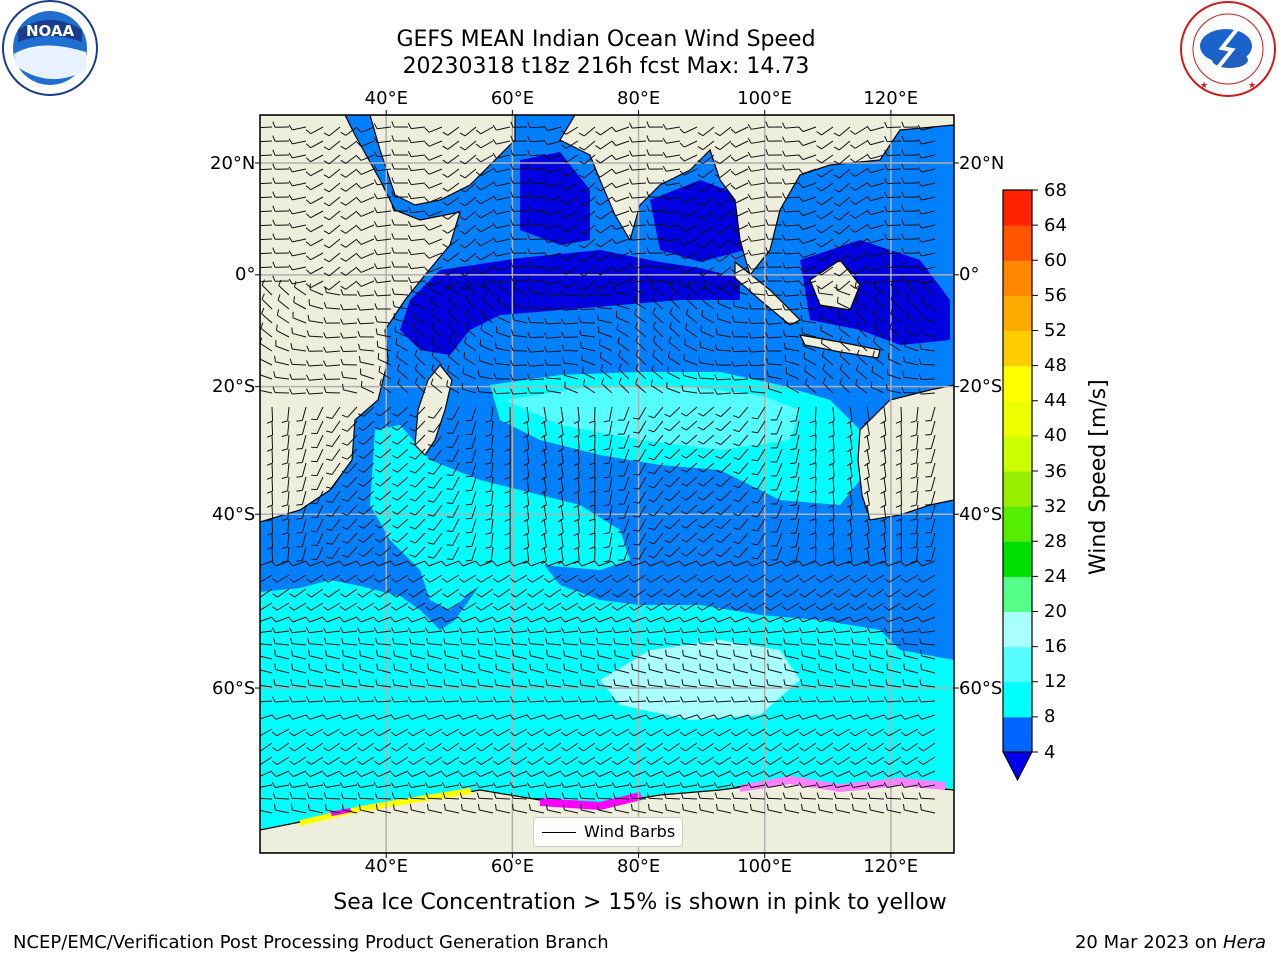 This screenshot has width=1280, height=960. What do you see at coordinates (1055, 471) in the screenshot?
I see `colorbar-tick-label: 36` at bounding box center [1055, 471].